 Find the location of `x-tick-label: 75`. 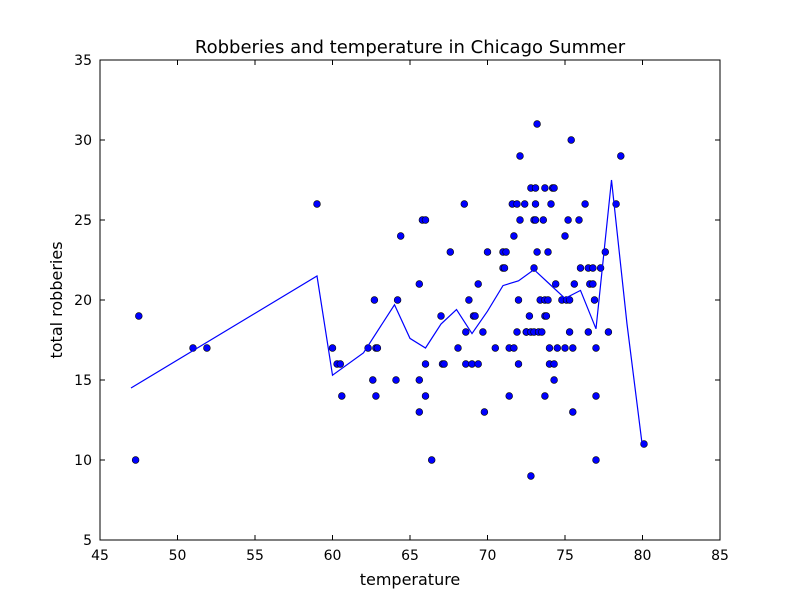

x-tick-label: 75 is located at coordinates (565, 556).